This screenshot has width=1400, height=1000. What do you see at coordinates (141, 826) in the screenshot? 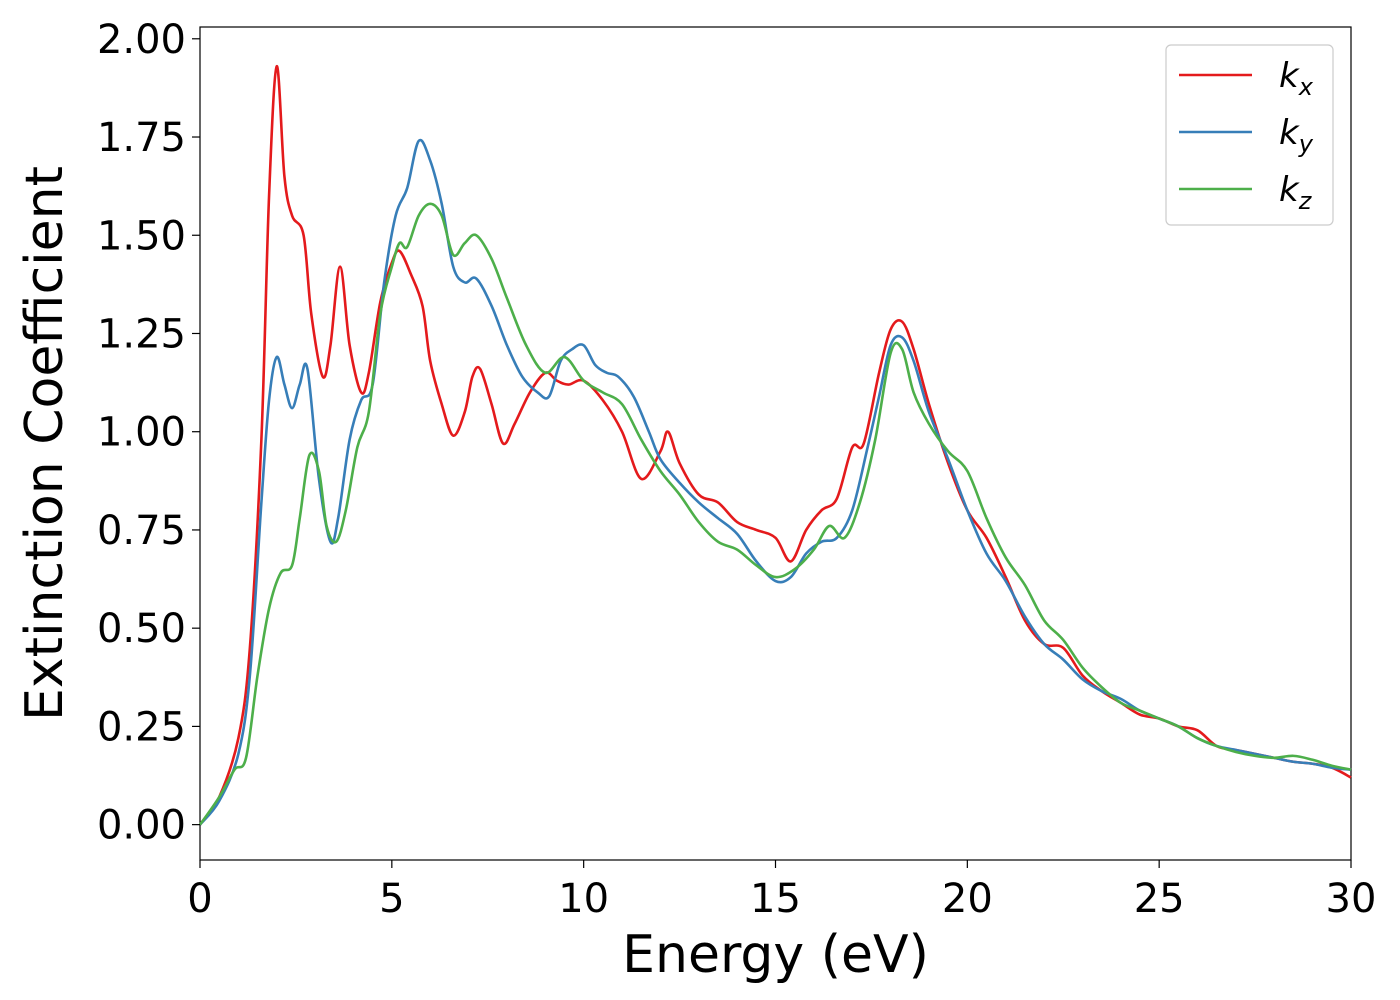
I see `y-tick-label: 0.00` at bounding box center [141, 826].